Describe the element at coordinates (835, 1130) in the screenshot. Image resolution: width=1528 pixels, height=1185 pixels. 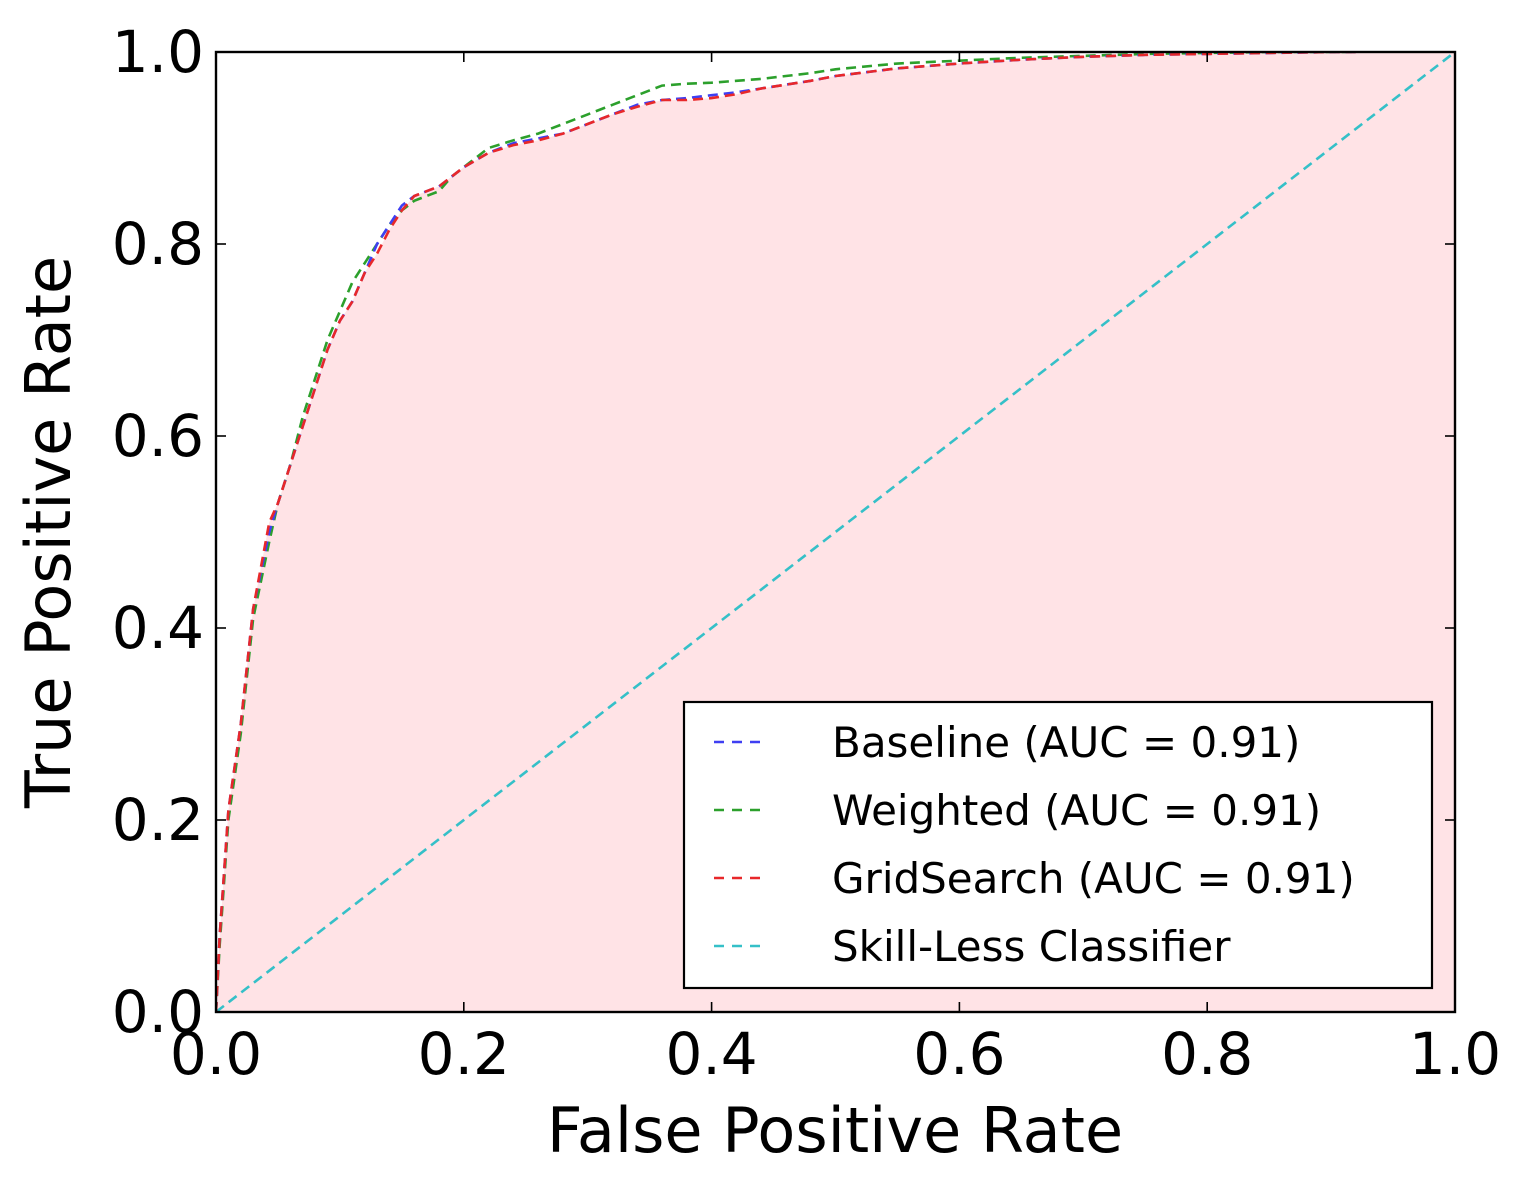
I see `x-axis-label: False Positive Rate` at that location.